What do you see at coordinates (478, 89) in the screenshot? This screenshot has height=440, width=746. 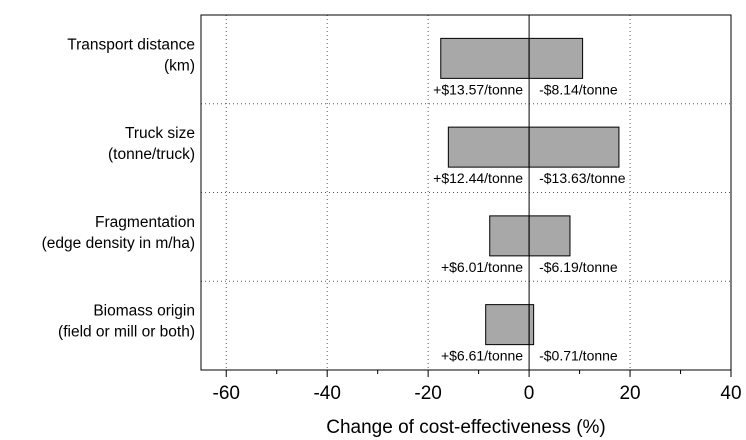 I see `bar-label-left: +$13.57/tonne` at bounding box center [478, 89].